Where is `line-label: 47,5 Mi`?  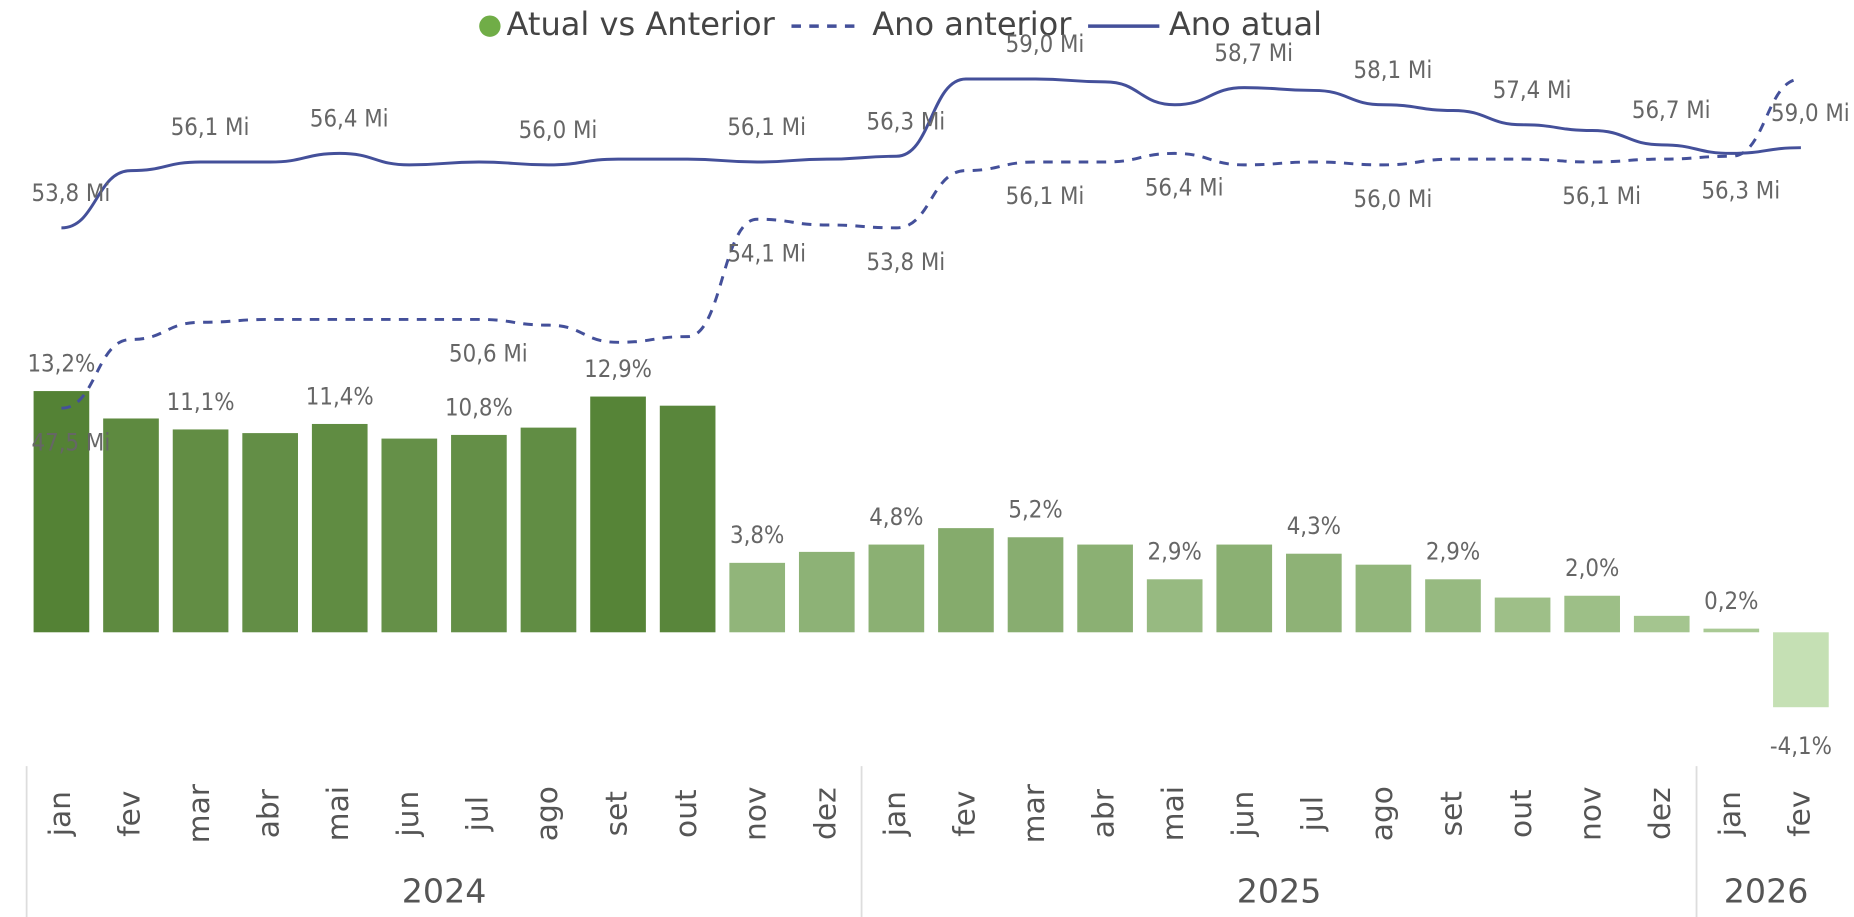
line-label: 47,5 Mi is located at coordinates (71, 442).